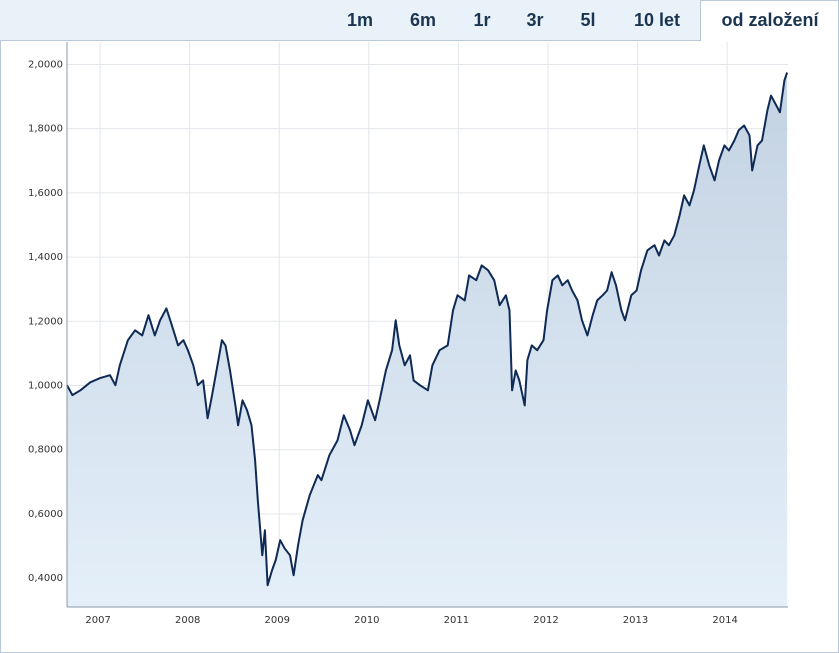 The image size is (839, 653). I want to click on x-tick-label: 2010, so click(366, 620).